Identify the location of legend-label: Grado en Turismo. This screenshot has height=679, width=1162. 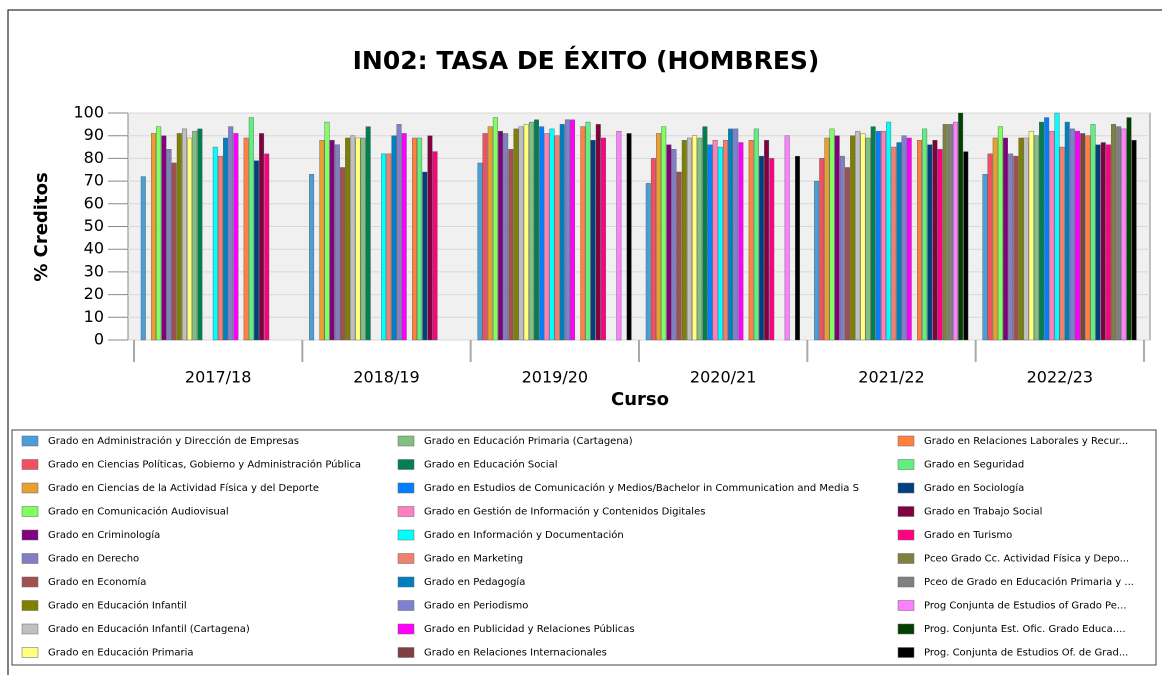
(968, 535).